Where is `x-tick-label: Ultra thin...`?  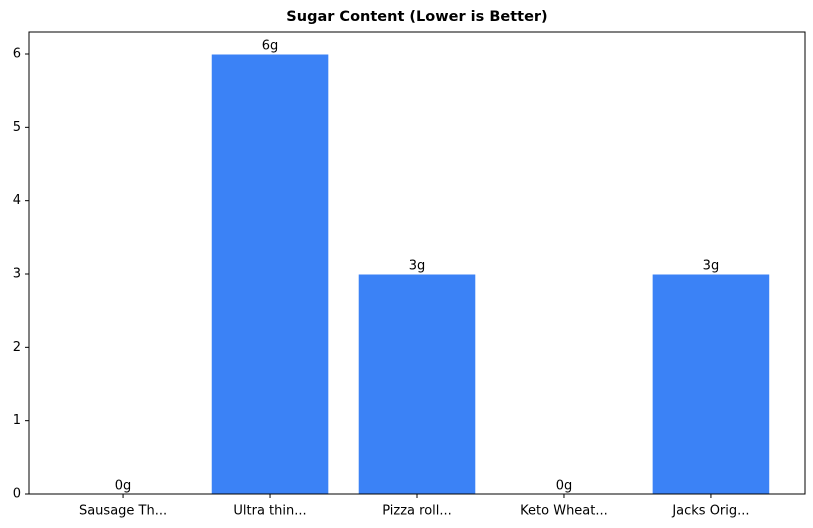
x-tick-label: Ultra thin... is located at coordinates (269, 511).